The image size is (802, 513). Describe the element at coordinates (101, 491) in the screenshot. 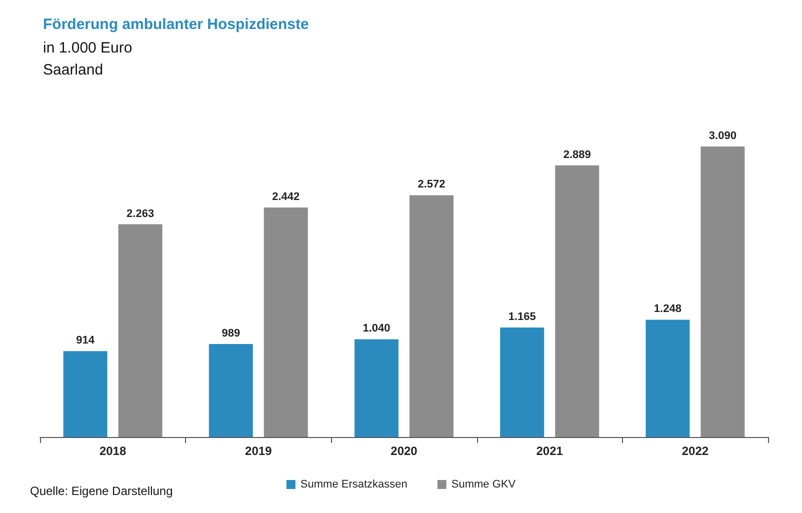

I see `source-note: Quelle: Eigene Darstellung` at that location.